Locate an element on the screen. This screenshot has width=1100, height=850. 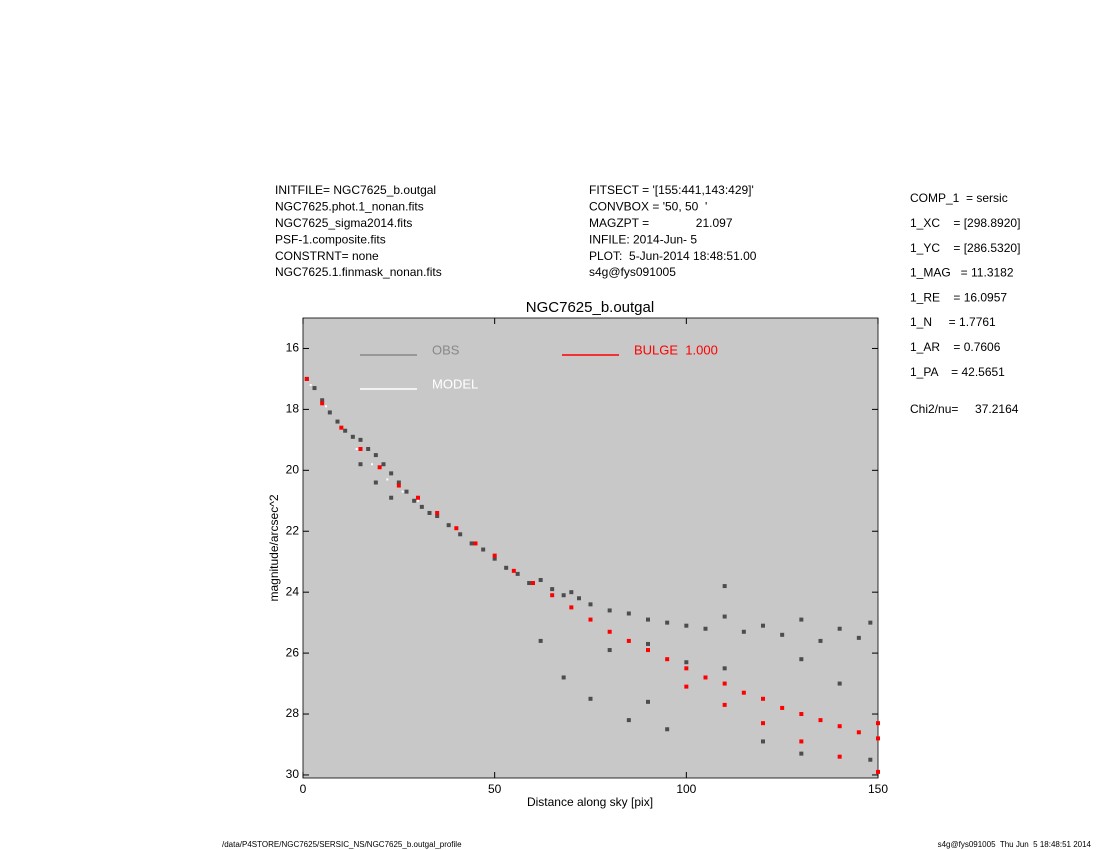
param: 1_XC = [298.8920] is located at coordinates (965, 223).